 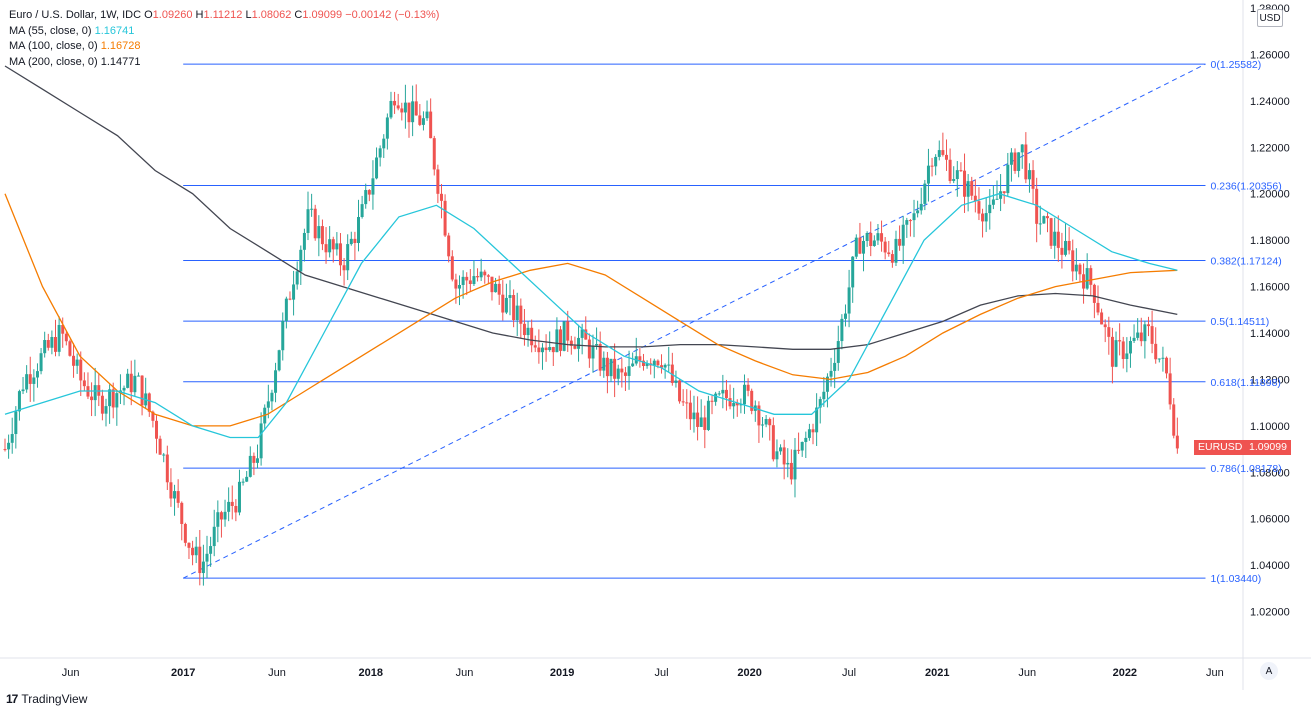 I want to click on fib-level-label: 0.786(1.08178), so click(x=1245, y=469).